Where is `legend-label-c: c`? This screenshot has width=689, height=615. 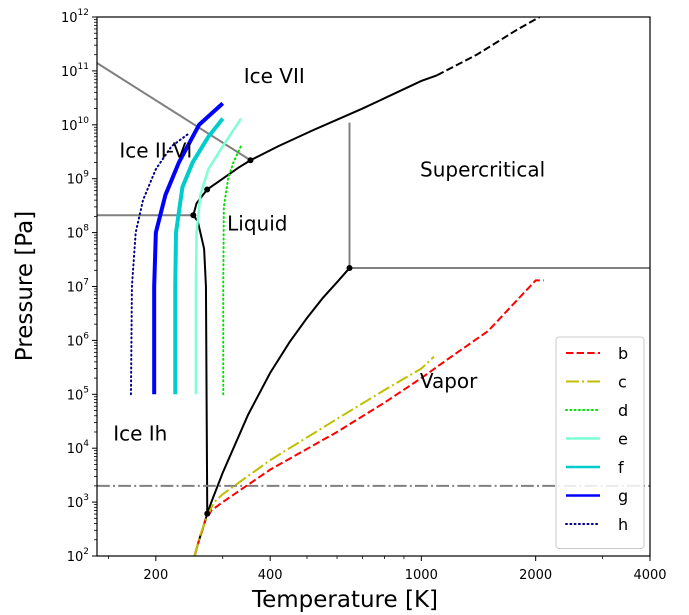
legend-label-c: c is located at coordinates (622, 382).